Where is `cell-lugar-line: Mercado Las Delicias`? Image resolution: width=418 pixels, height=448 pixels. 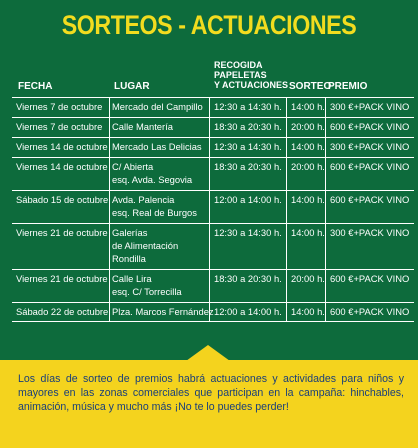
cell-lugar-line: Mercado Las Delicias is located at coordinates (157, 146).